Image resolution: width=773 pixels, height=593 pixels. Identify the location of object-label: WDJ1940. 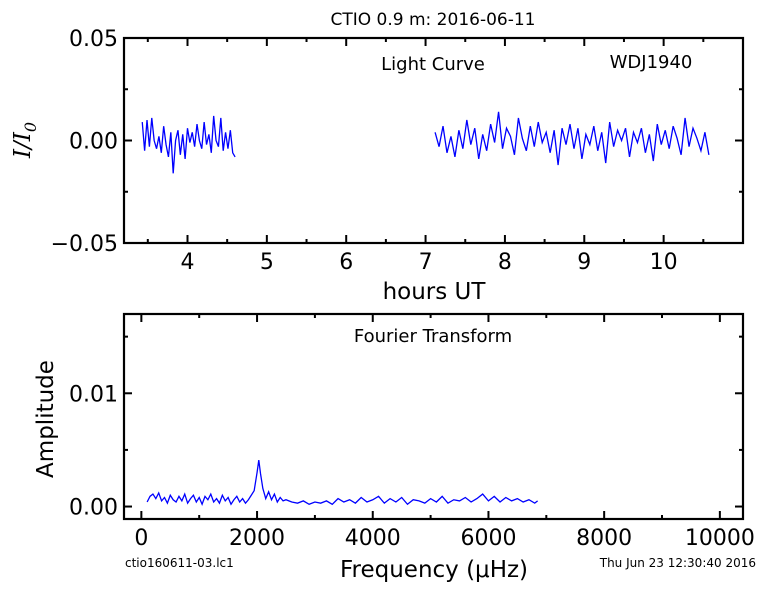
(651, 62).